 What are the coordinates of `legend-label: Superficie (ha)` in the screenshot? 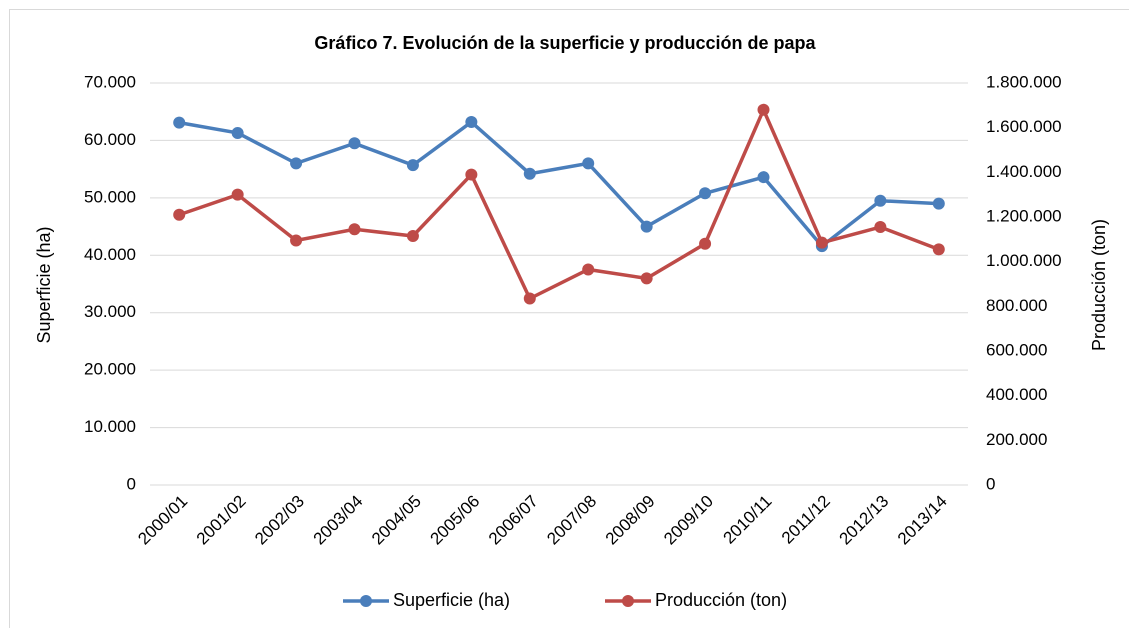 It's located at (451, 600).